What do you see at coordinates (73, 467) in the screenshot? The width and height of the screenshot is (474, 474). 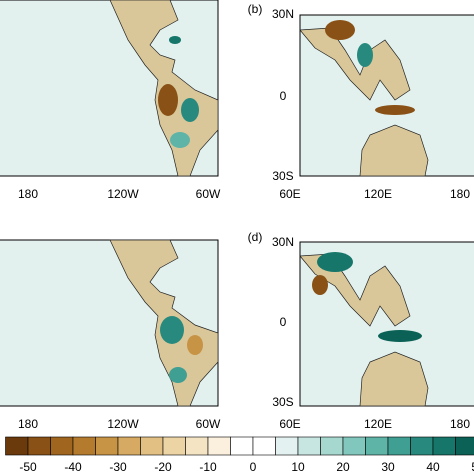 I see `colorbar-tick-label: -40` at bounding box center [73, 467].